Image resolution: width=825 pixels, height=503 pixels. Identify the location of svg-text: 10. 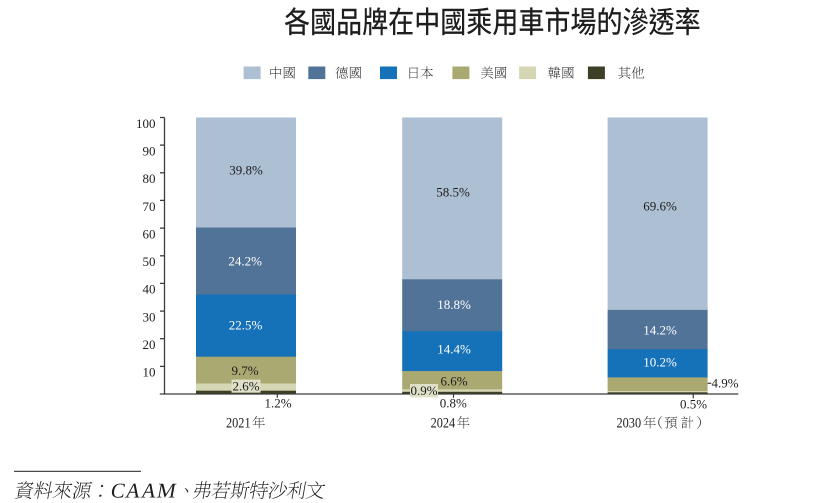
(149, 372).